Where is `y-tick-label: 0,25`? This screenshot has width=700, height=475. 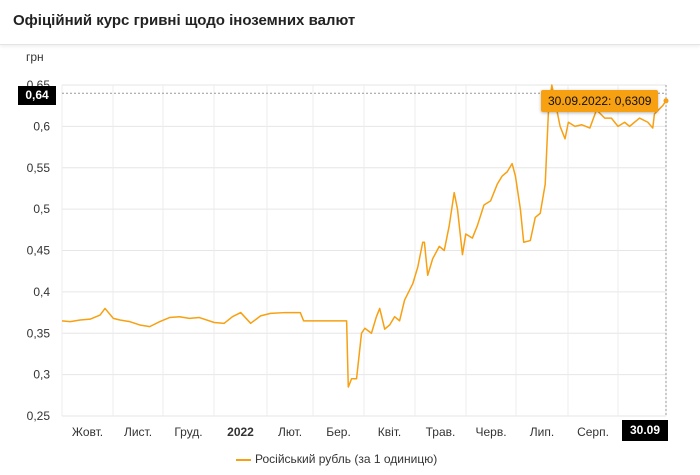
y-tick-label: 0,25 is located at coordinates (39, 416).